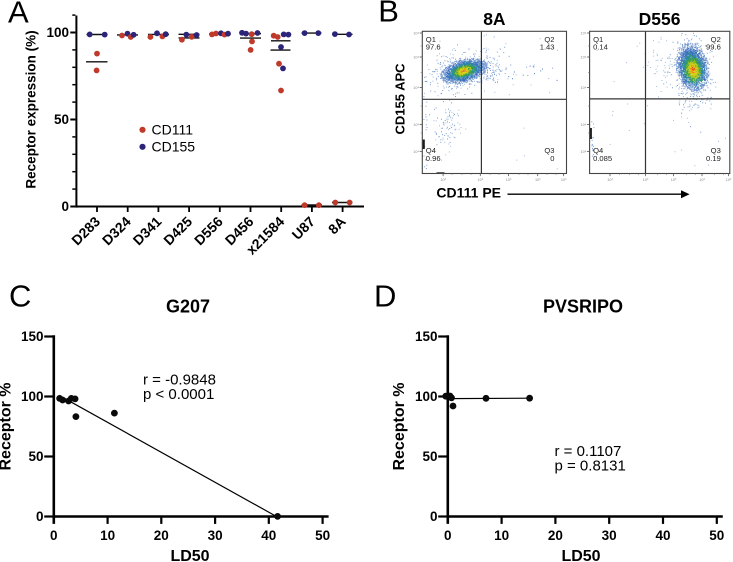 The height and width of the screenshot is (562, 733). Describe the element at coordinates (179, 380) in the screenshot. I see `svg-text: r = -0.9848` at that location.